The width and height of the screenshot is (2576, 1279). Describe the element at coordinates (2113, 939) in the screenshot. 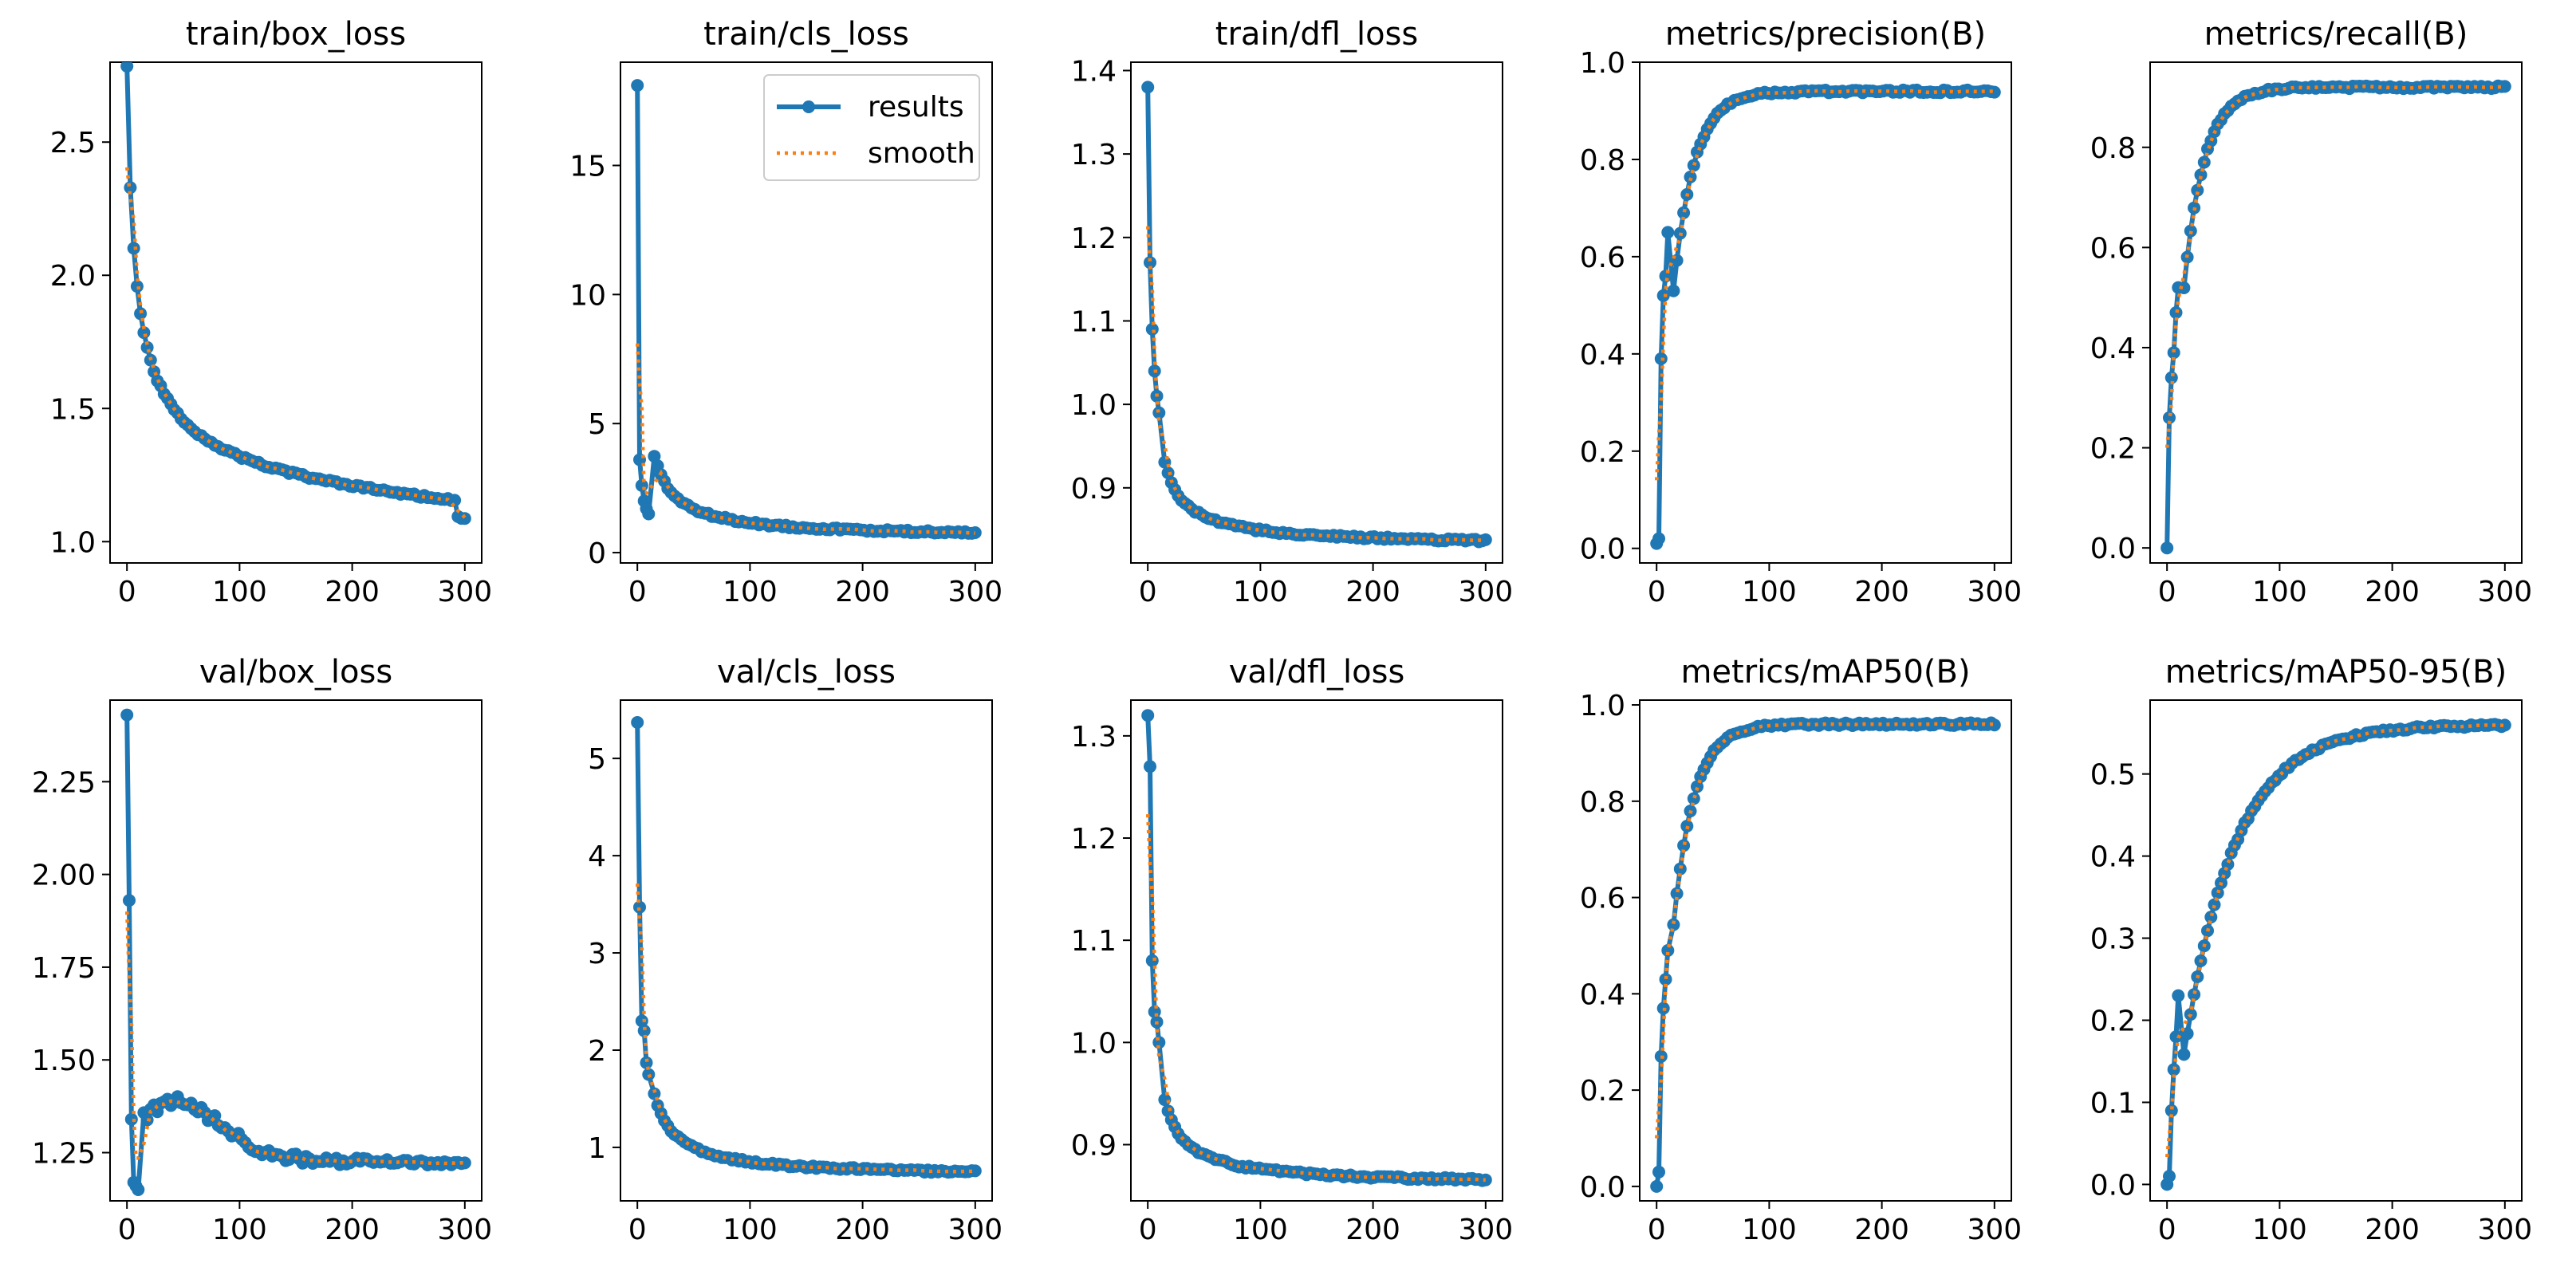

I see `y-tick-label: 0.3` at that location.